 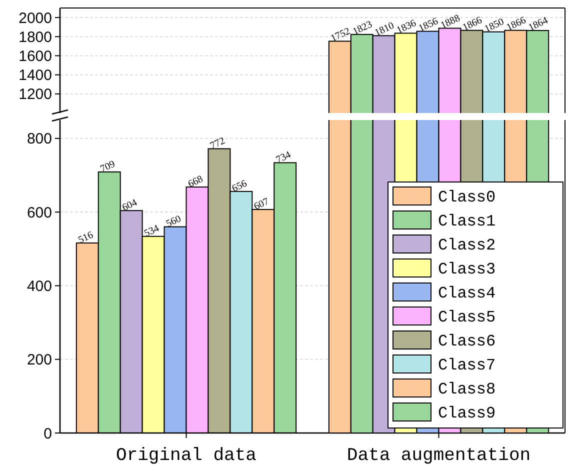 I want to click on data-label: 1823, so click(x=362, y=28).